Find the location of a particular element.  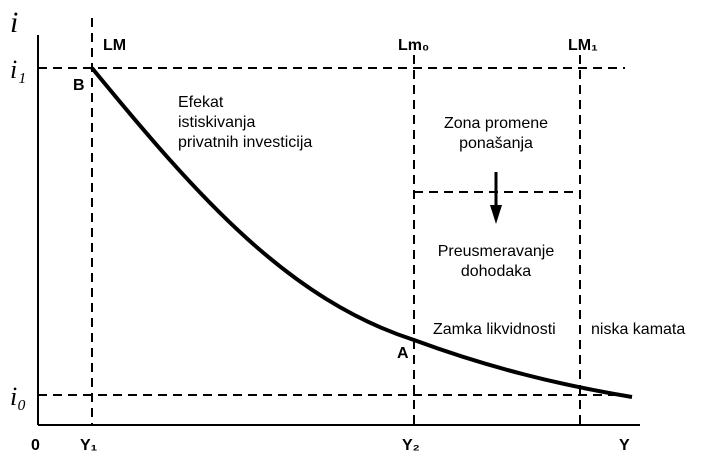

point-b-label: B is located at coordinates (79, 85).